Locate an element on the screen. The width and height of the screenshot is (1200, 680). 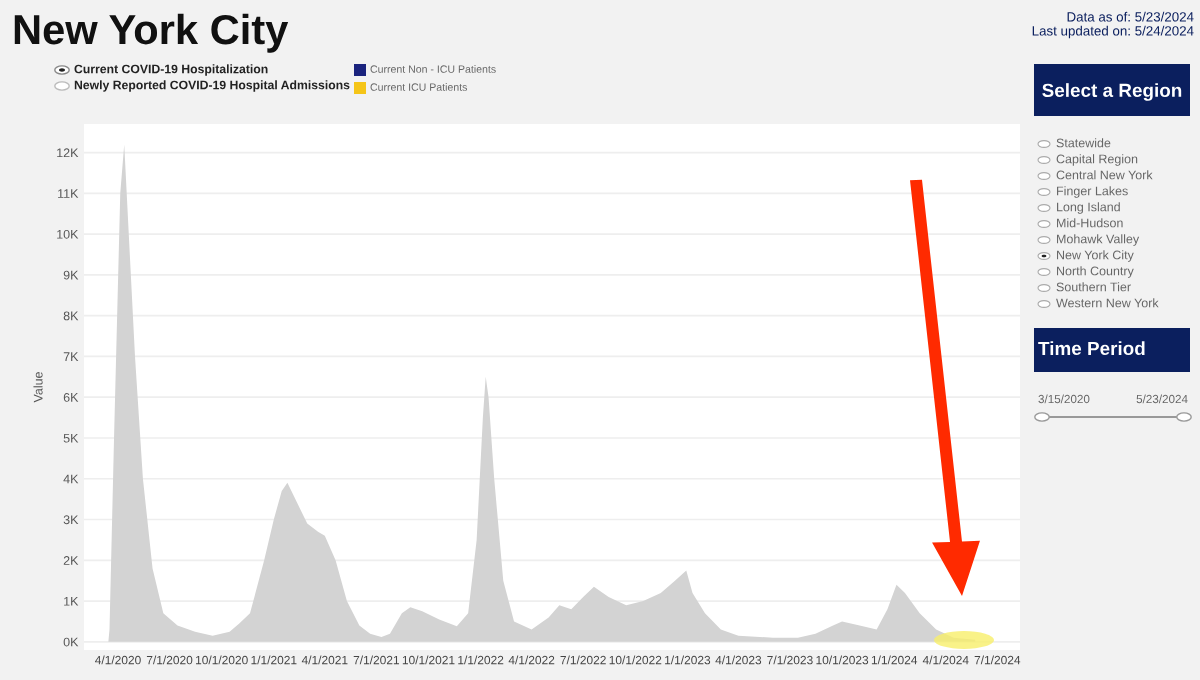
chart-title: New York City is located at coordinates (151, 33).